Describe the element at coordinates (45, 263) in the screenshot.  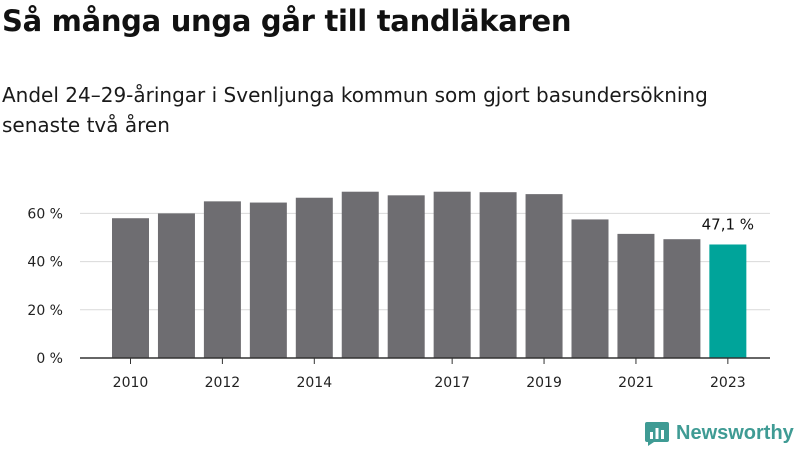
I see `y-tick-label: 40 %` at that location.